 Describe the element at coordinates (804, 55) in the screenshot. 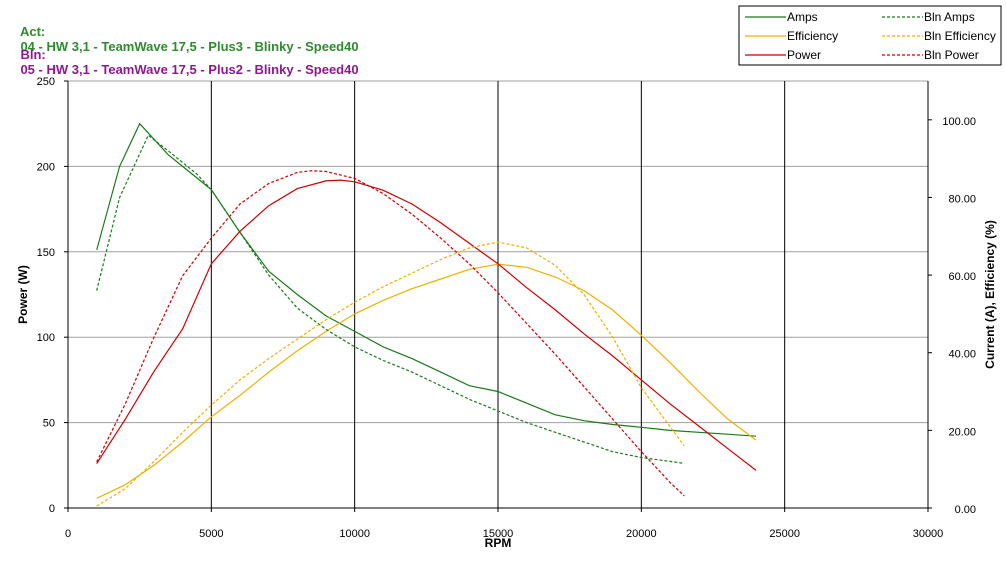

I see `legend-label: Power` at that location.